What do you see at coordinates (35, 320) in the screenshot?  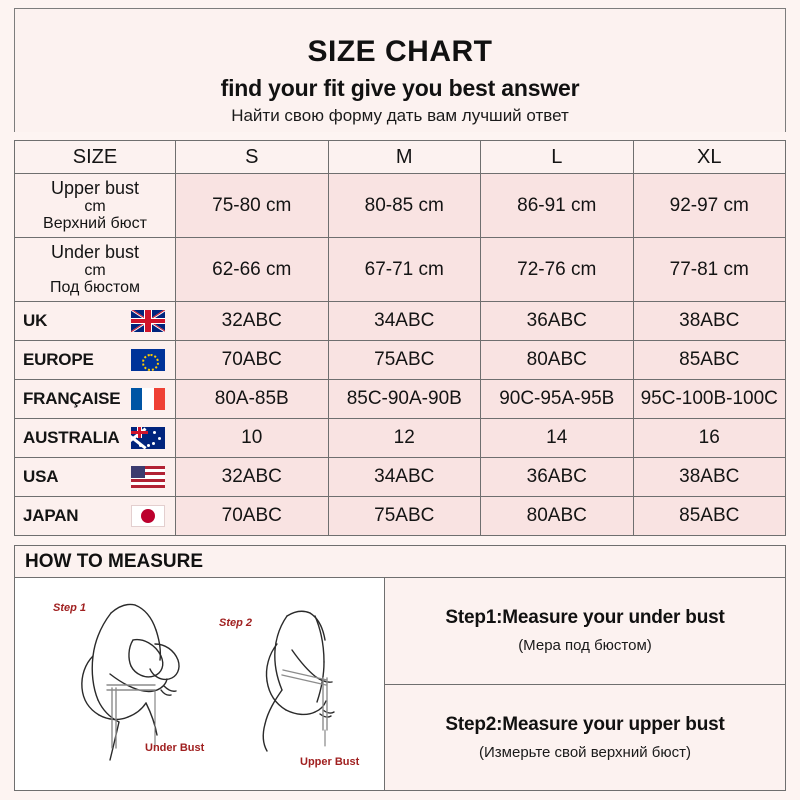 I see `country-name: UK` at bounding box center [35, 320].